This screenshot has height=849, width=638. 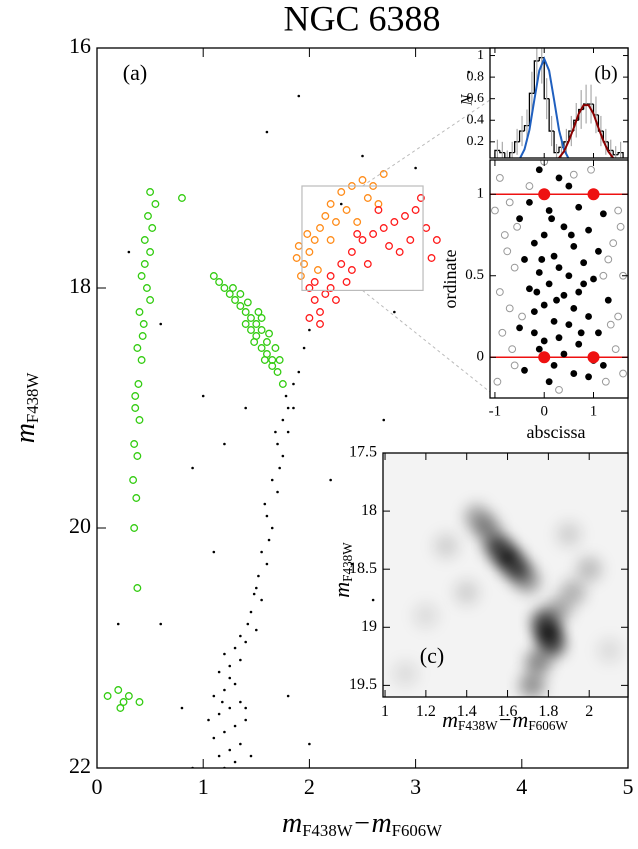 What do you see at coordinates (426, 143) in the screenshot?
I see `zoom-connector` at bounding box center [426, 143].